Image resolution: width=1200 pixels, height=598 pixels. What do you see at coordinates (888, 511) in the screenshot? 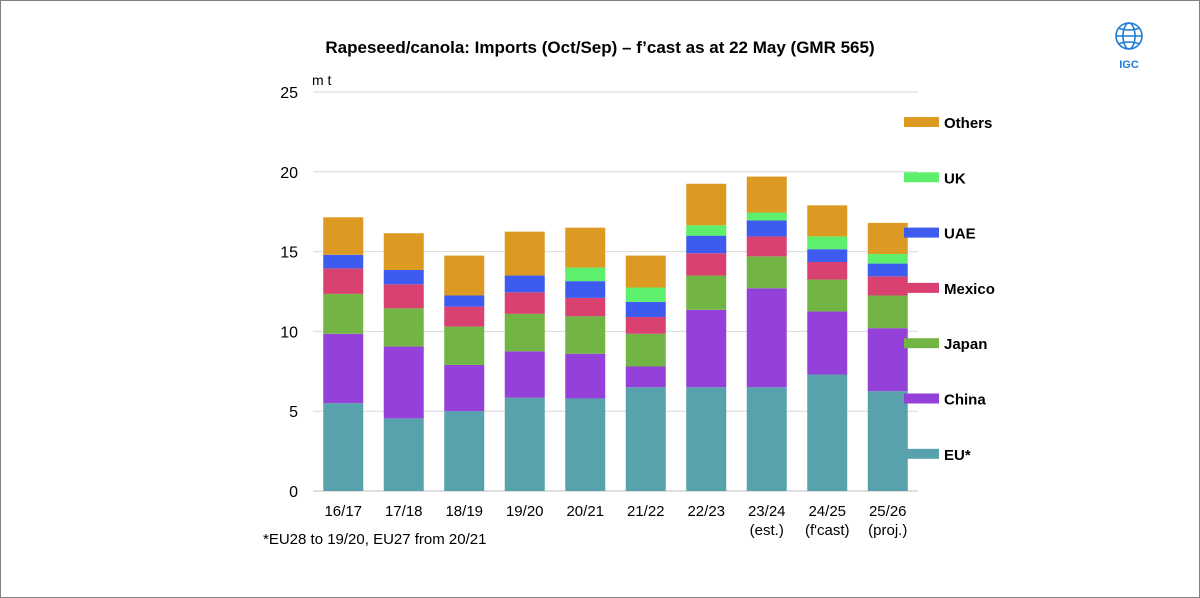
I see `x-tick-label: 25/26` at bounding box center [888, 511].